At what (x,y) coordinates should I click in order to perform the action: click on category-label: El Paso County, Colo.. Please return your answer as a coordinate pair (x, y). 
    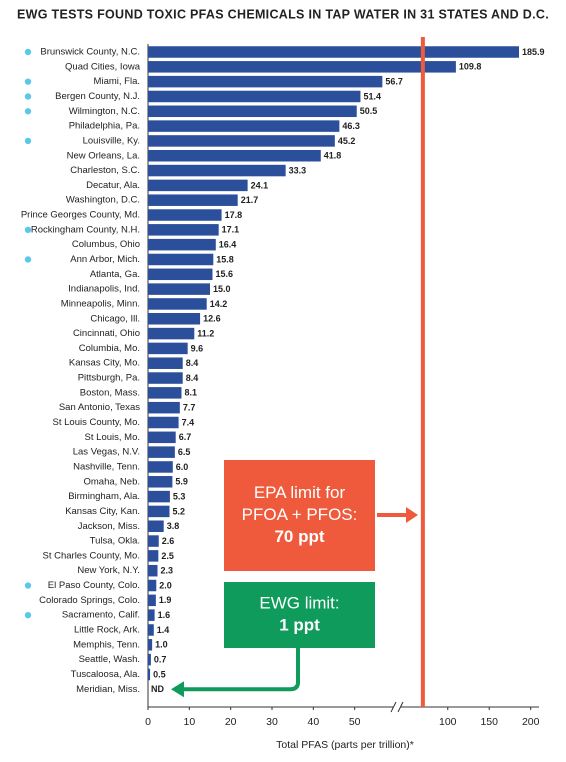
    Looking at the image, I should click on (94, 585).